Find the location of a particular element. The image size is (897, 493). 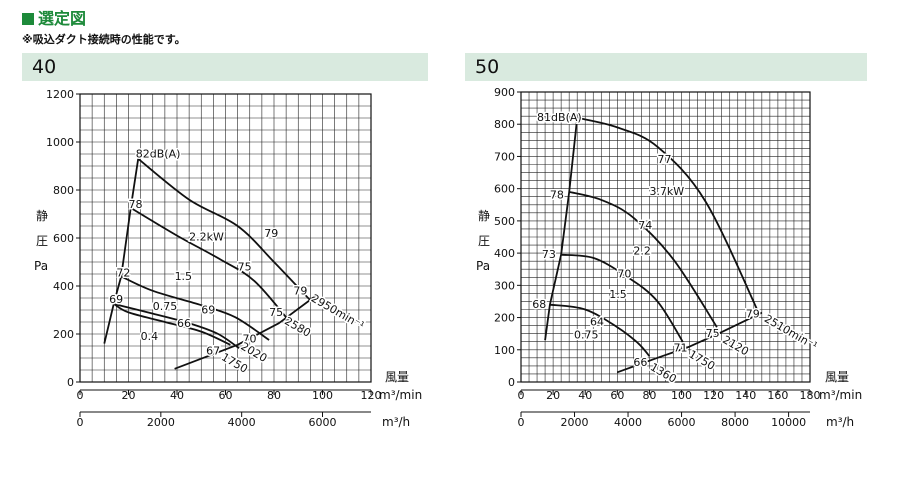

annotation-label: 2120 is located at coordinates (735, 345).